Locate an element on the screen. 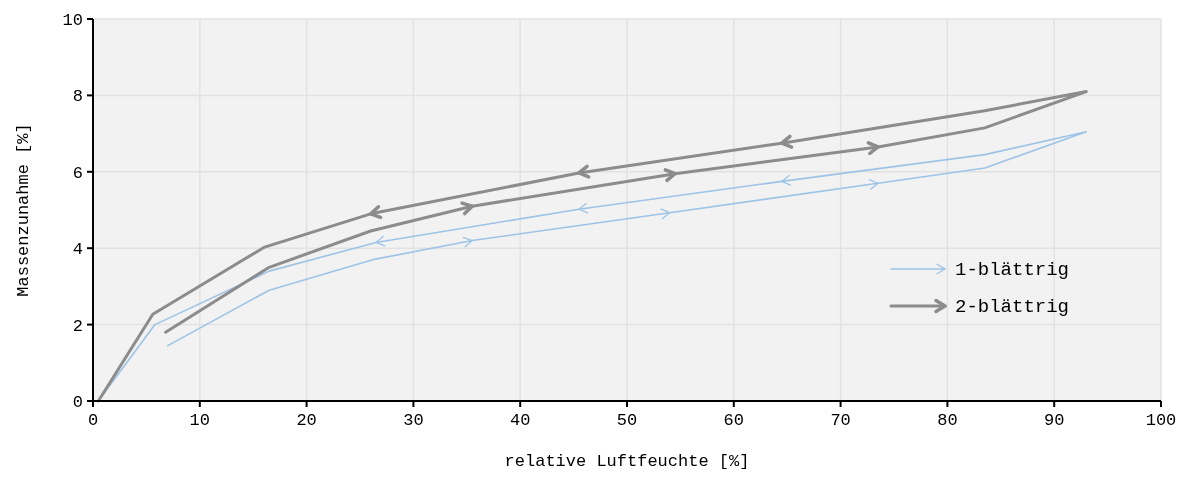 This screenshot has height=478, width=1191. y-tick-label: 10 is located at coordinates (72, 20).